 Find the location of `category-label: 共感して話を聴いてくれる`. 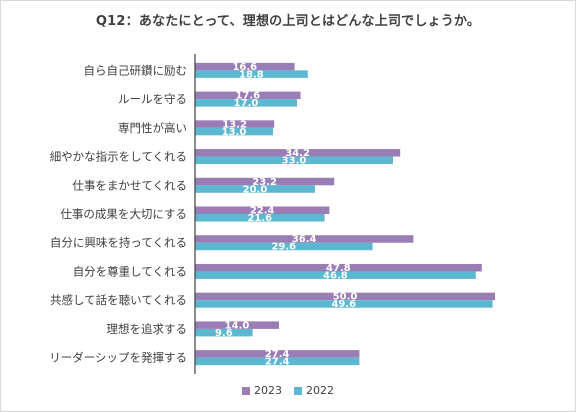

category-label: 共感して話を聴いてくれる is located at coordinates (118, 300).